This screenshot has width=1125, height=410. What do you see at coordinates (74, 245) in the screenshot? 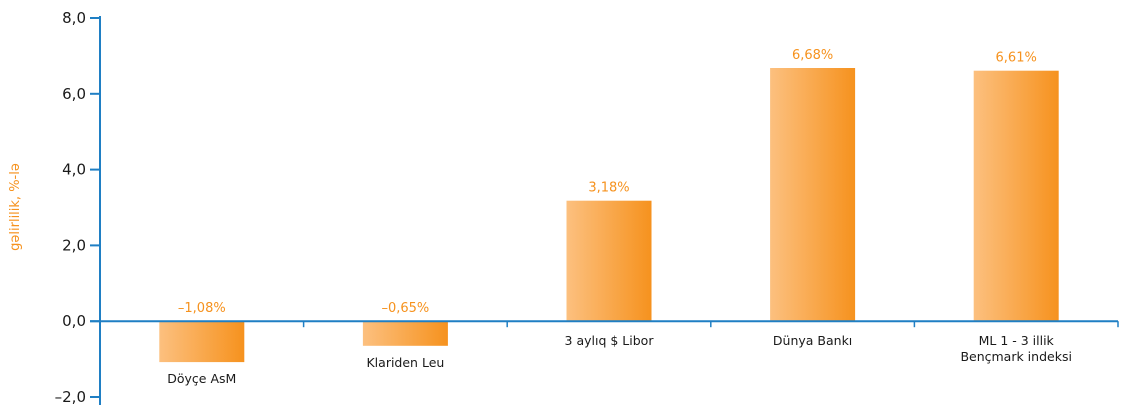
I see `y-tick-label: 2,0` at bounding box center [74, 245].